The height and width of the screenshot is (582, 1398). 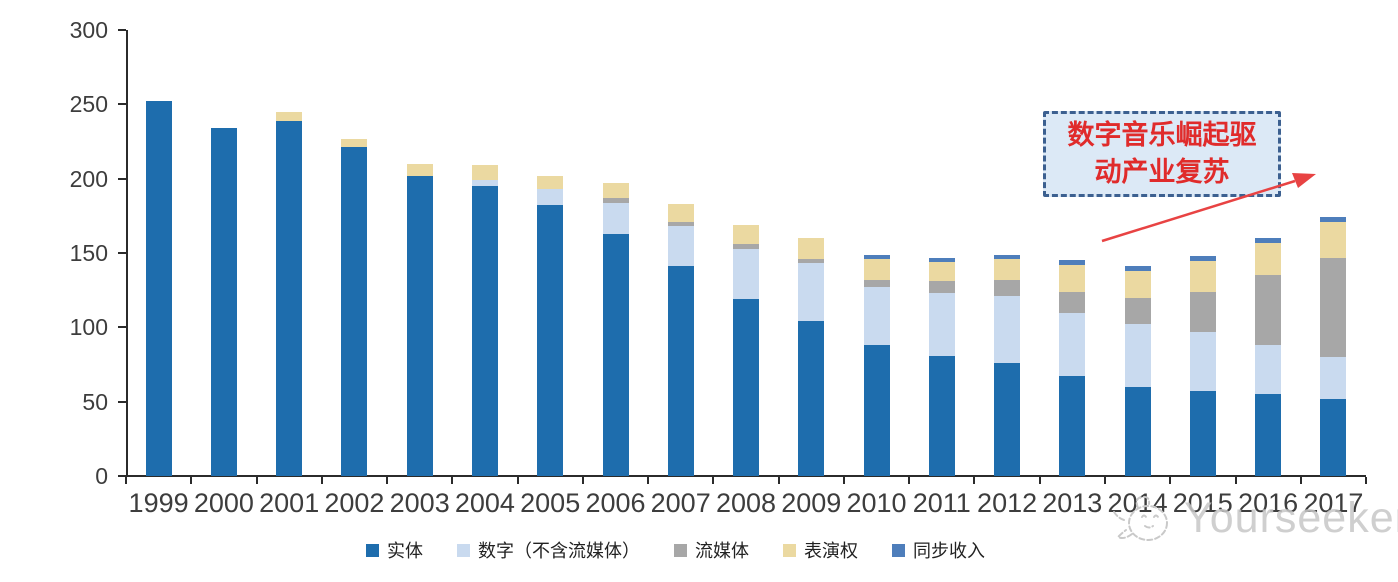 I want to click on bar-2011, so click(x=941, y=366).